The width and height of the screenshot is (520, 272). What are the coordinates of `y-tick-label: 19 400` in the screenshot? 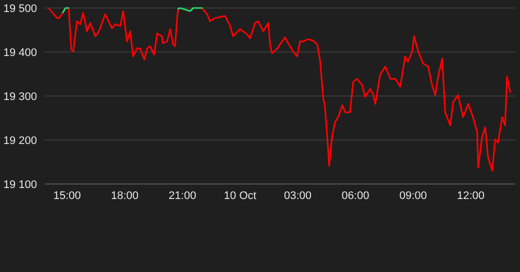 It's located at (20, 53).